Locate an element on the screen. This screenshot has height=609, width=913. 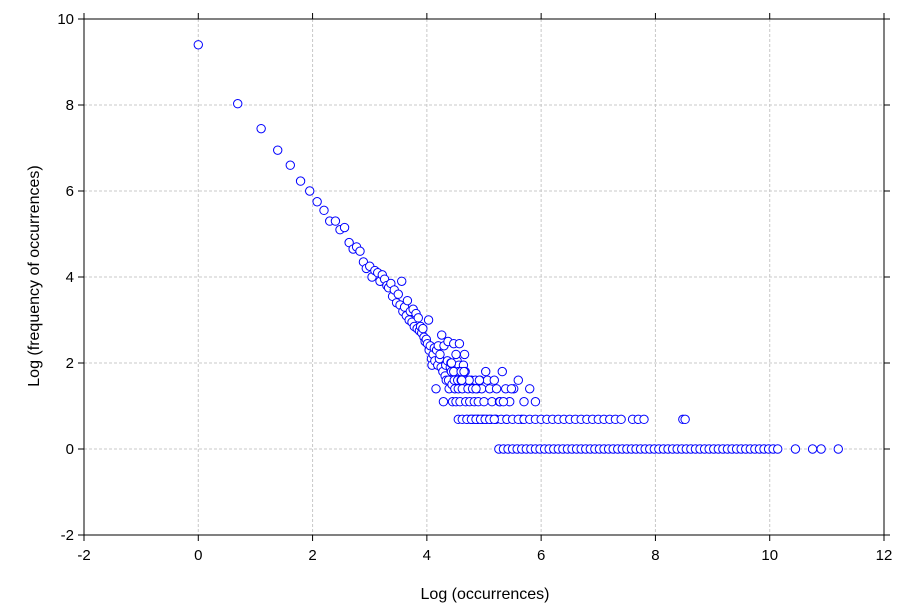
y-tick-label: 0 is located at coordinates (70, 449).